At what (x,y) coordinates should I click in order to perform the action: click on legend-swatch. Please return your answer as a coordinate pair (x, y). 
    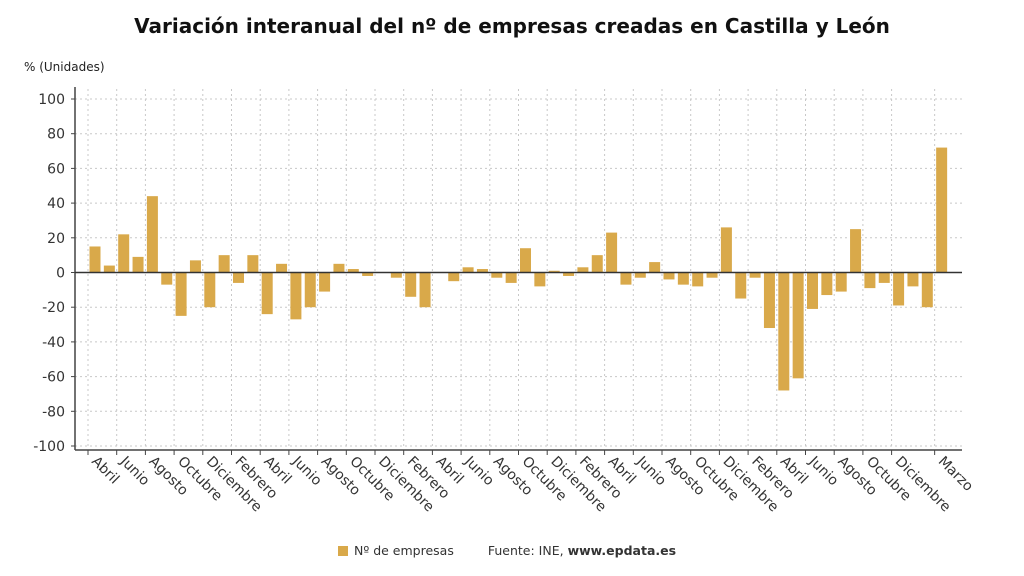
    Looking at the image, I should click on (343, 550).